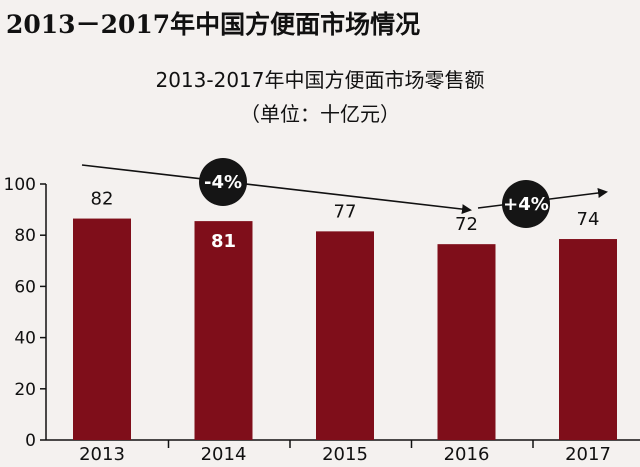 This screenshot has width=640, height=467. What do you see at coordinates (102, 454) in the screenshot?
I see `x-tick-label: 2013` at bounding box center [102, 454].